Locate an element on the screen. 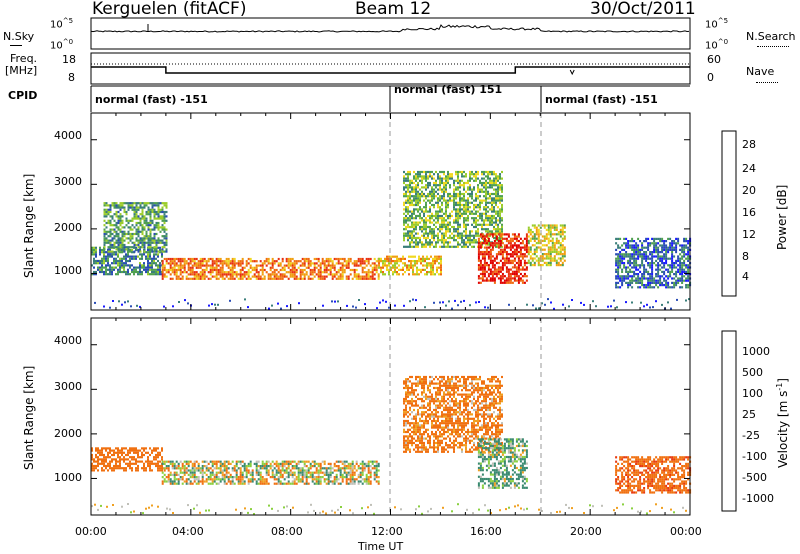  nave-tick-high: 60 is located at coordinates (714, 59).